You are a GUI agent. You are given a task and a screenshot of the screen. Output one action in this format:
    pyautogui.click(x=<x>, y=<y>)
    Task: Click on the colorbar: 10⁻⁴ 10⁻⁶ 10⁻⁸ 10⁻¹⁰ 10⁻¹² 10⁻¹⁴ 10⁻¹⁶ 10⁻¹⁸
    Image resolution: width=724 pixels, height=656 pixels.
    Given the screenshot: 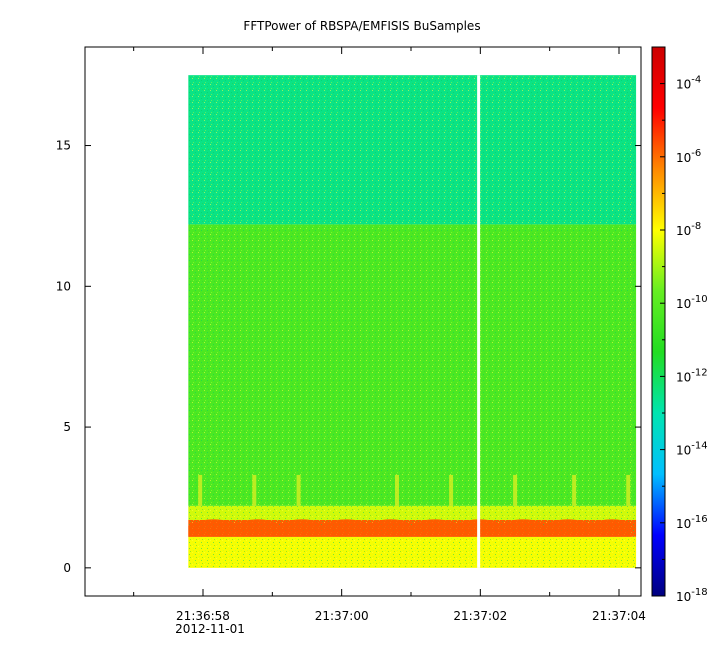 What is the action you would take?
    pyautogui.click(x=679, y=325)
    